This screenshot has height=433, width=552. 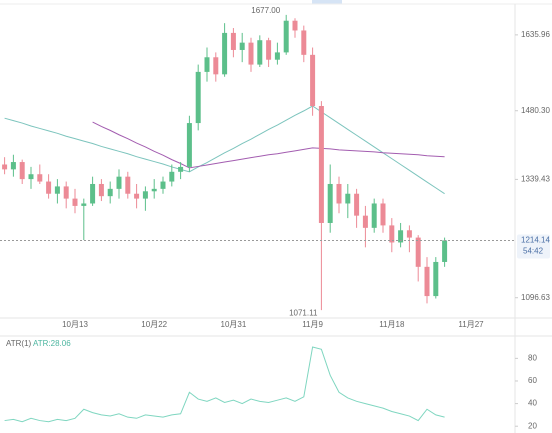 What do you see at coordinates (532, 403) in the screenshot?
I see `indicator-y-tick-label: 40` at bounding box center [532, 403].